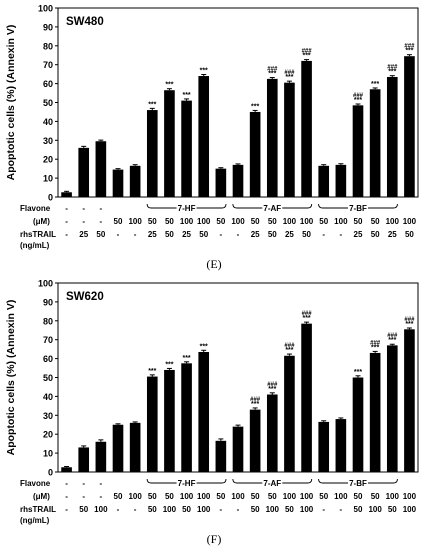 The width and height of the screenshot is (428, 550). What do you see at coordinates (214, 264) in the screenshot?
I see `panel-e-caption: (E)` at bounding box center [214, 264].